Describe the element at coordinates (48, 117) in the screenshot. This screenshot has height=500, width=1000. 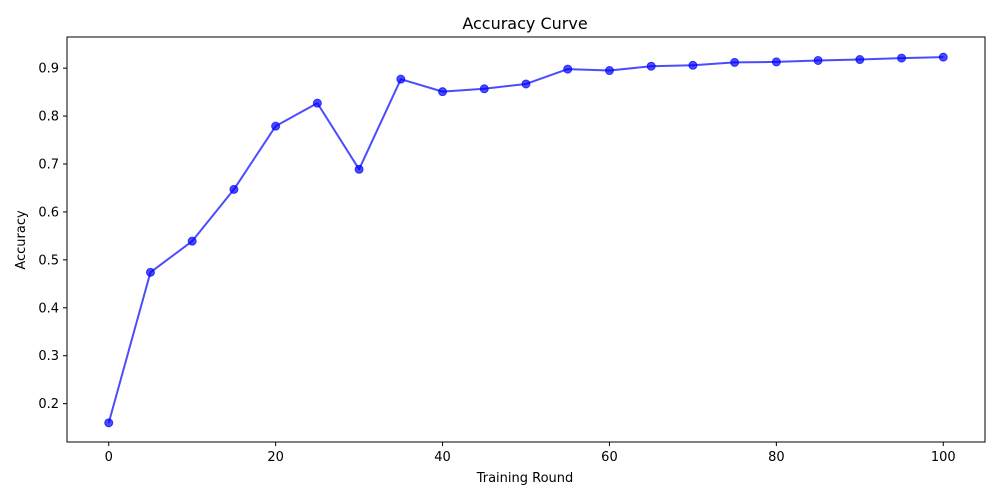
I see `y-tick-label: 0.8` at that location.